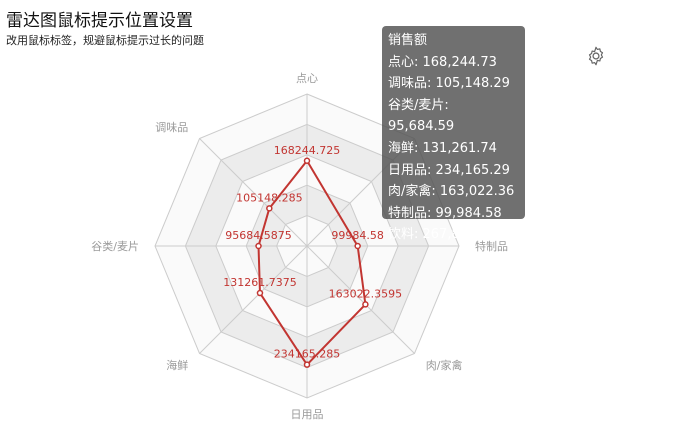 The image size is (680, 443). Describe the element at coordinates (307, 354) in the screenshot. I see `radar-data-label: 234165.285` at that location.